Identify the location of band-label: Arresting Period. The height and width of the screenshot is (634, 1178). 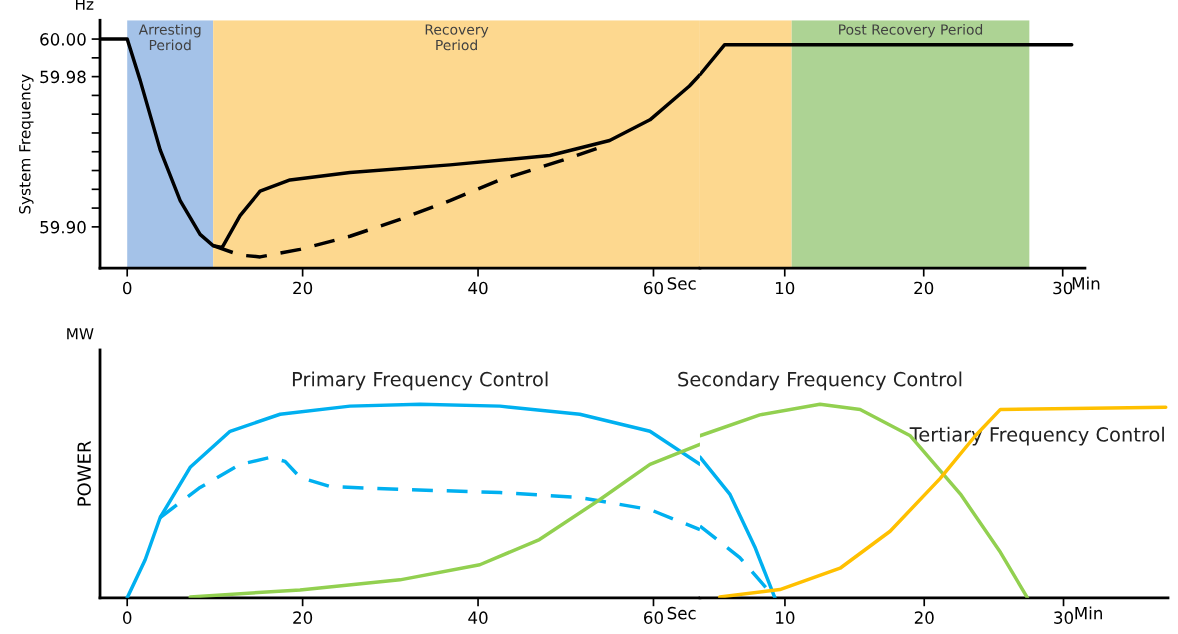
(169, 37).